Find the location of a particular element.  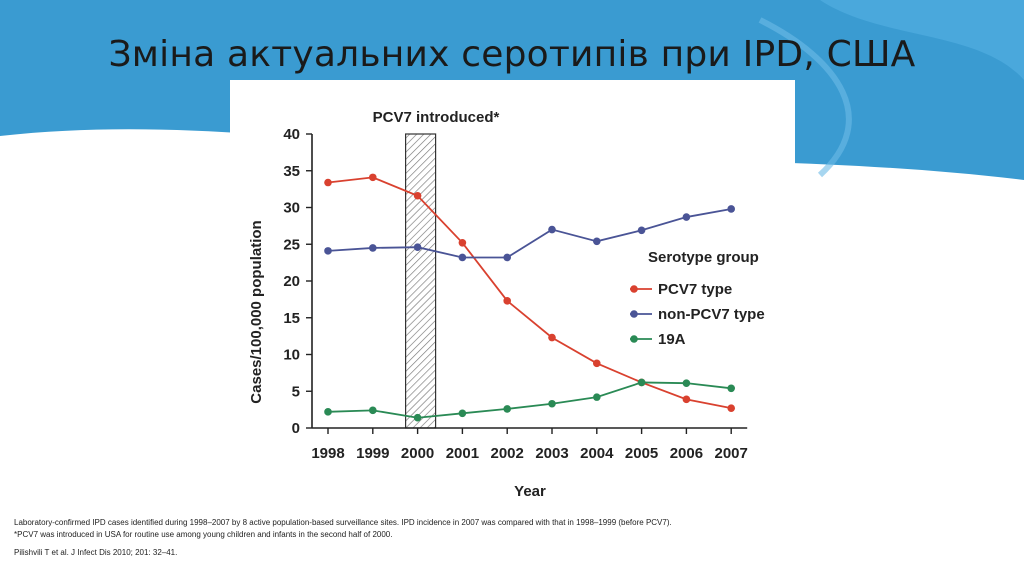

series-line-non-pcv7-type is located at coordinates (529, 233).